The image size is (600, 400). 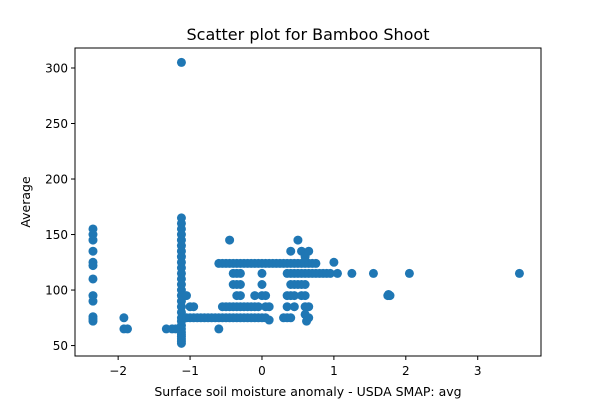 I want to click on y-tick-label: 200, so click(x=56, y=180).